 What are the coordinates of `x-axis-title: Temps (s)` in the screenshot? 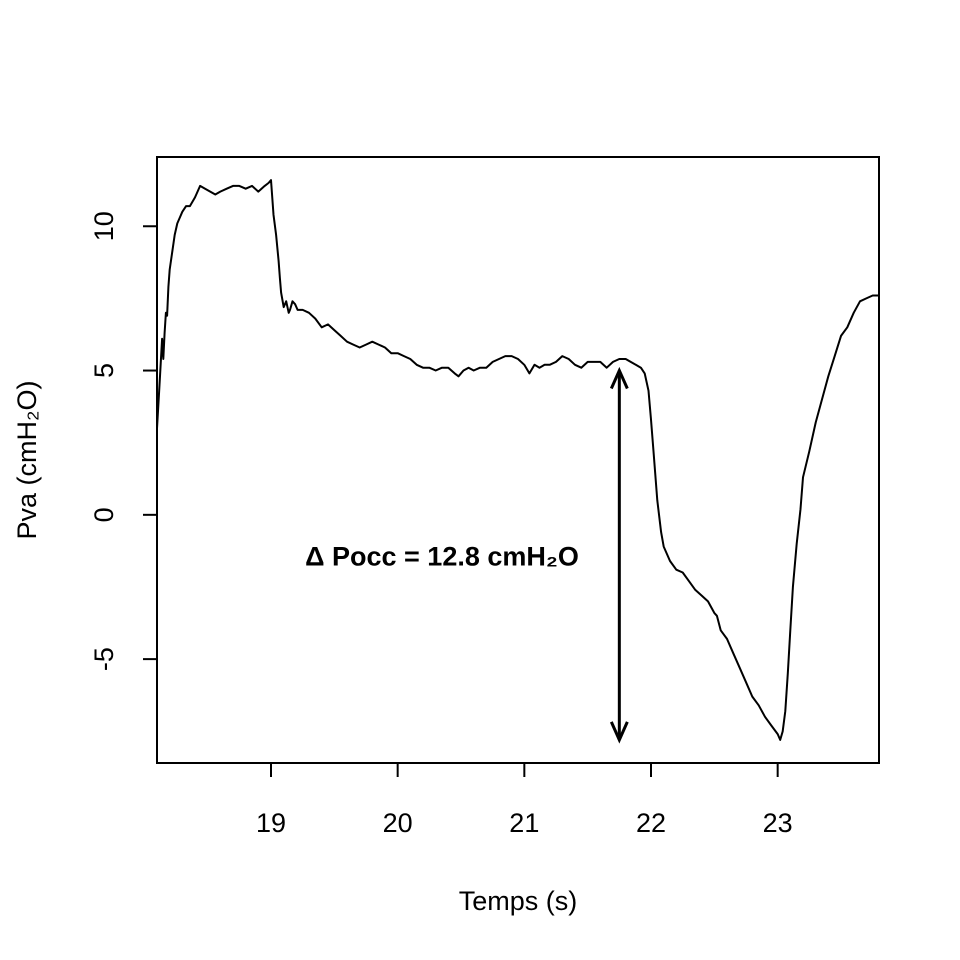 It's located at (518, 901).